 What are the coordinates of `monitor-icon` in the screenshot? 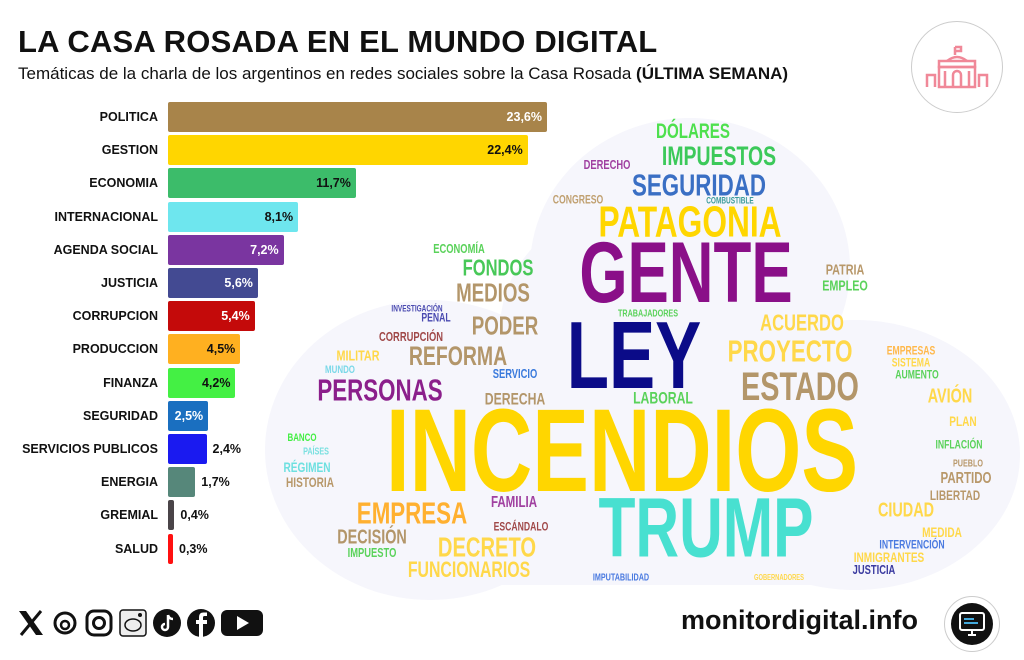 It's located at (972, 624).